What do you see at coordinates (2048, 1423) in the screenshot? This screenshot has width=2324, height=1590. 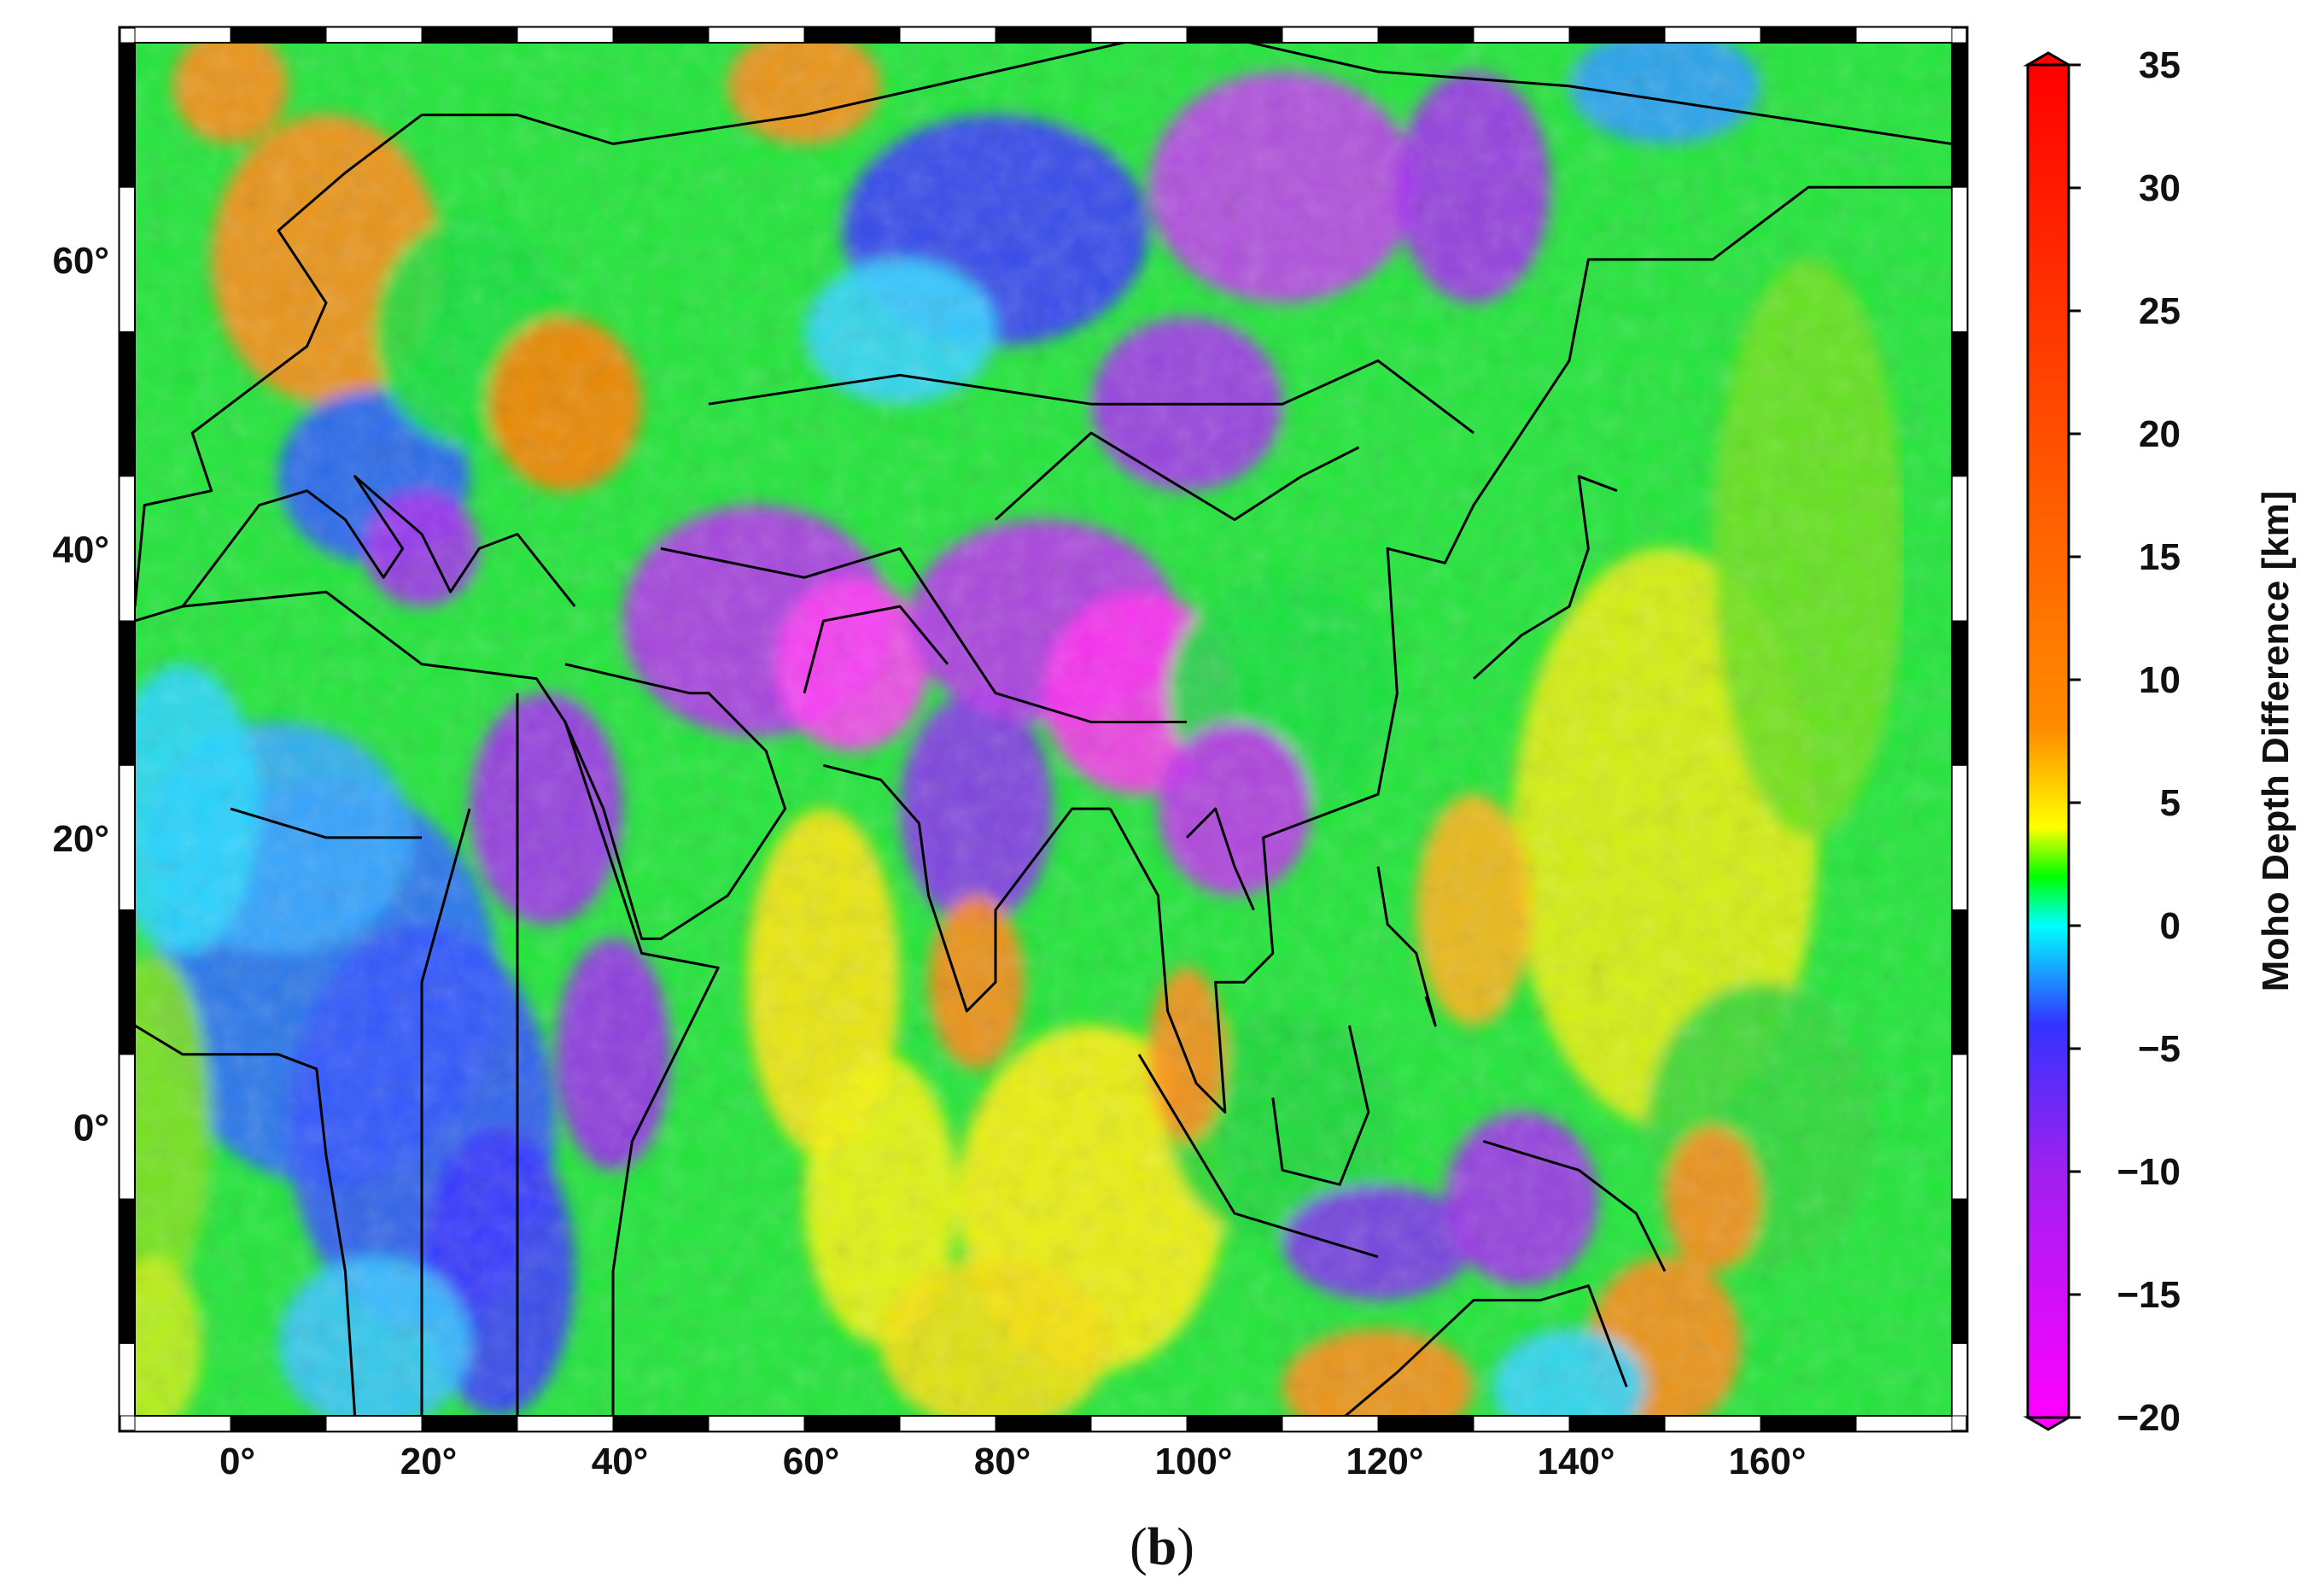 I see `colorbar-bottom-arrow` at bounding box center [2048, 1423].